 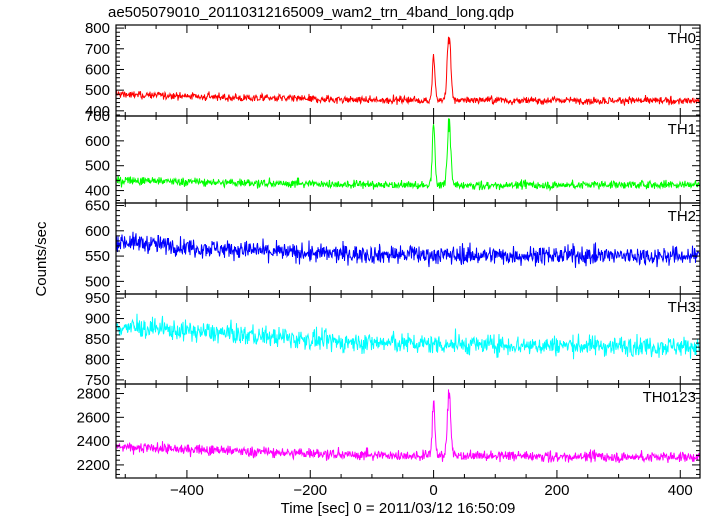 What do you see at coordinates (93, 465) in the screenshot?
I see `y-tick-label: 2200` at bounding box center [93, 465].